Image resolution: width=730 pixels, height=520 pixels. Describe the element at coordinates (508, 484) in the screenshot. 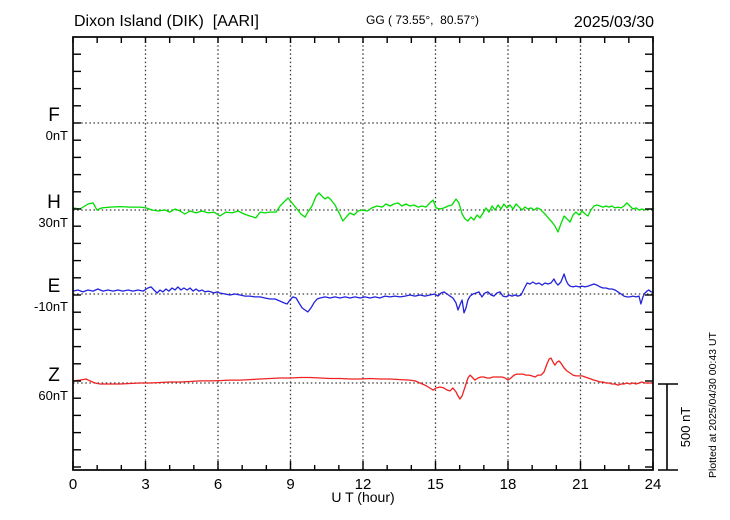

I see `x-tick-label: 18` at that location.